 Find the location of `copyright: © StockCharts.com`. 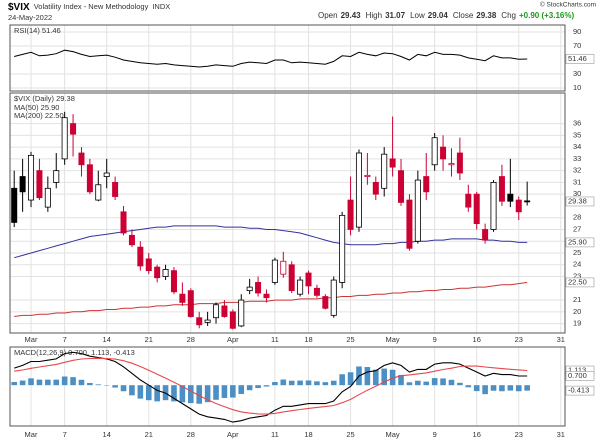

copyright: © StockCharts.com is located at coordinates (568, 5).